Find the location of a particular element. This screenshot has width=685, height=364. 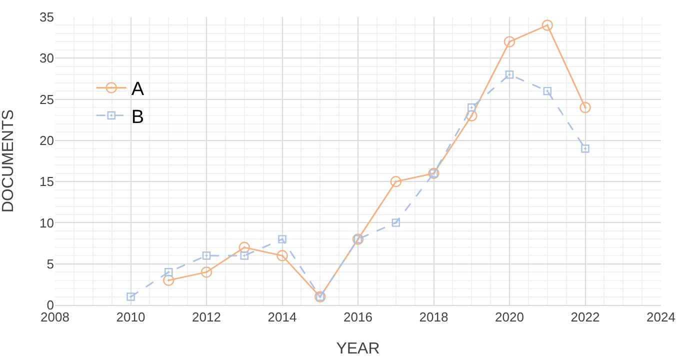

x-tick-label: 2020 is located at coordinates (509, 317).